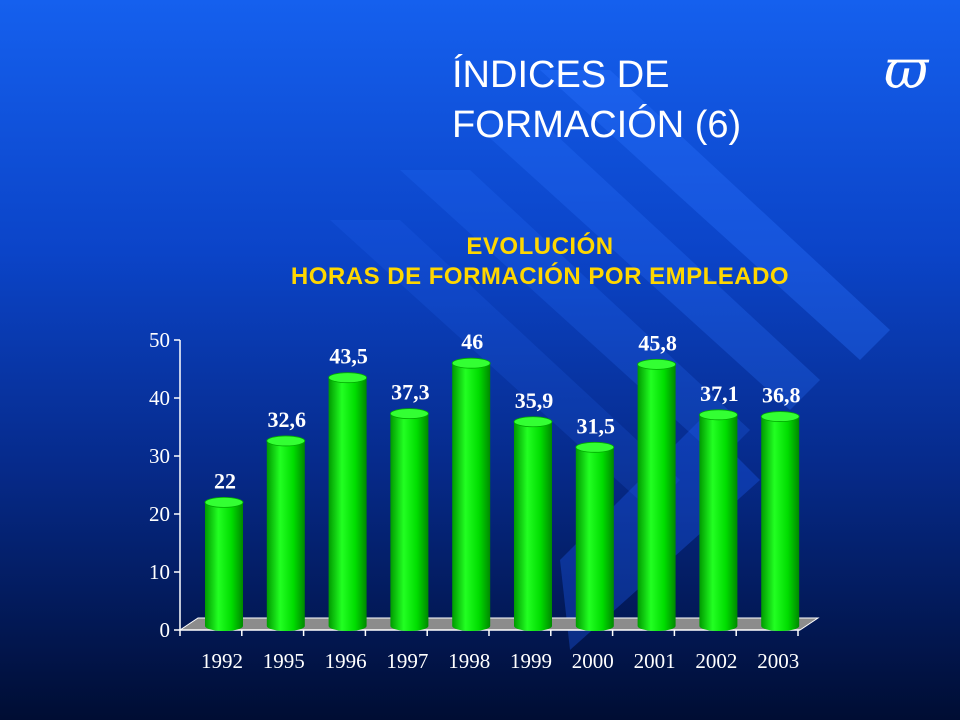 The width and height of the screenshot is (960, 720). I want to click on data-label: 37,3, so click(410, 392).